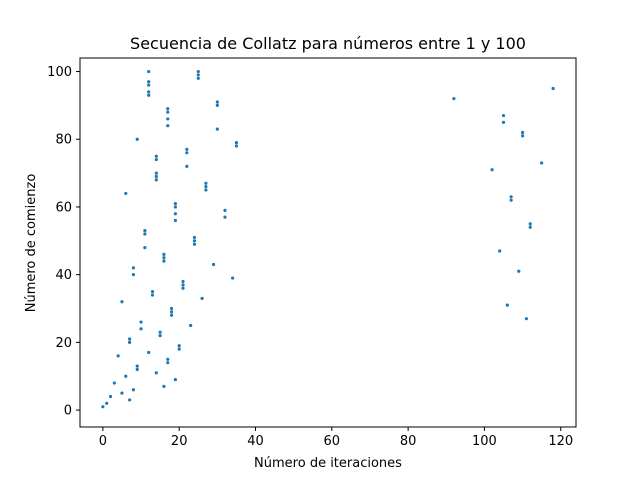 This screenshot has width=640, height=480. What do you see at coordinates (560, 441) in the screenshot?
I see `x-tick-label: 120` at bounding box center [560, 441].